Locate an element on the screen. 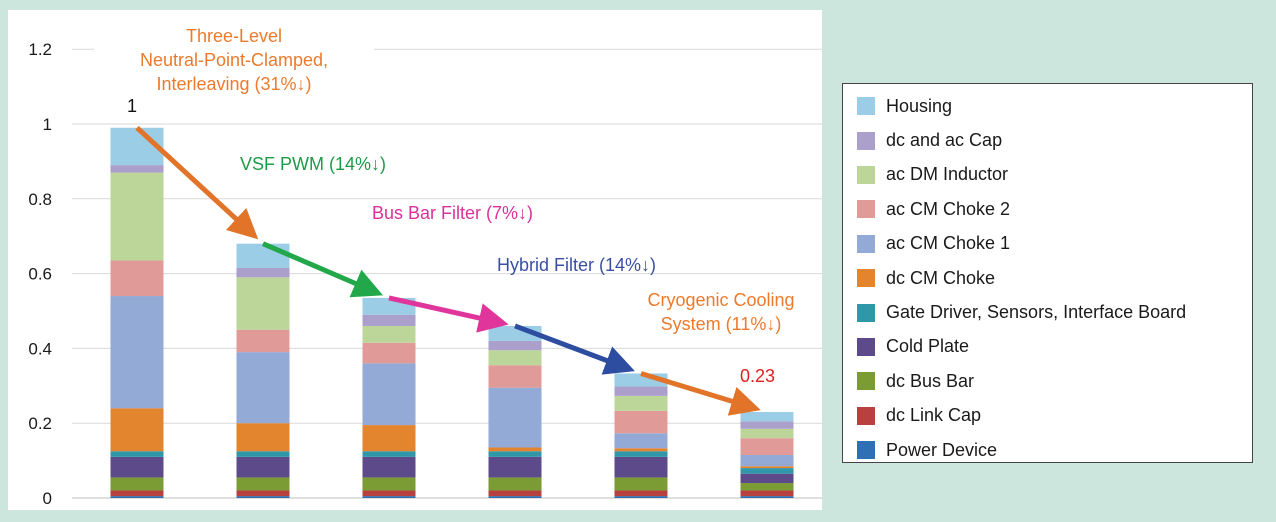 This screenshot has height=522, width=1276. legend-item: ac DM Inductor is located at coordinates (1054, 175).